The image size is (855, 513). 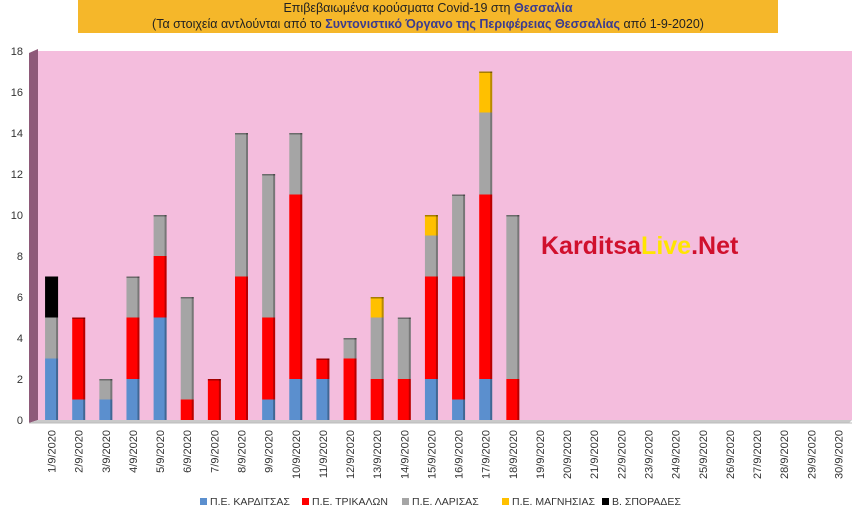 What do you see at coordinates (731, 454) in the screenshot?
I see `x-tick-label: 26/9/2020` at bounding box center [731, 454].